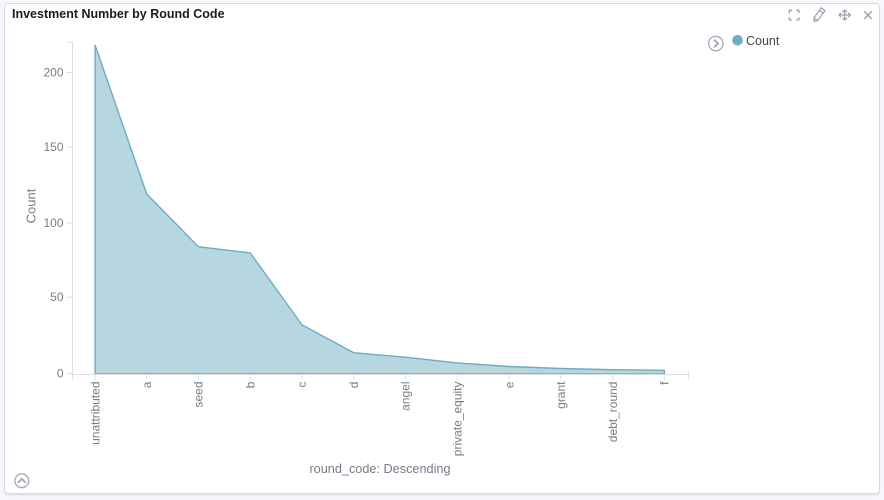 The width and height of the screenshot is (884, 500). I want to click on svg-text: 200, so click(53, 72).